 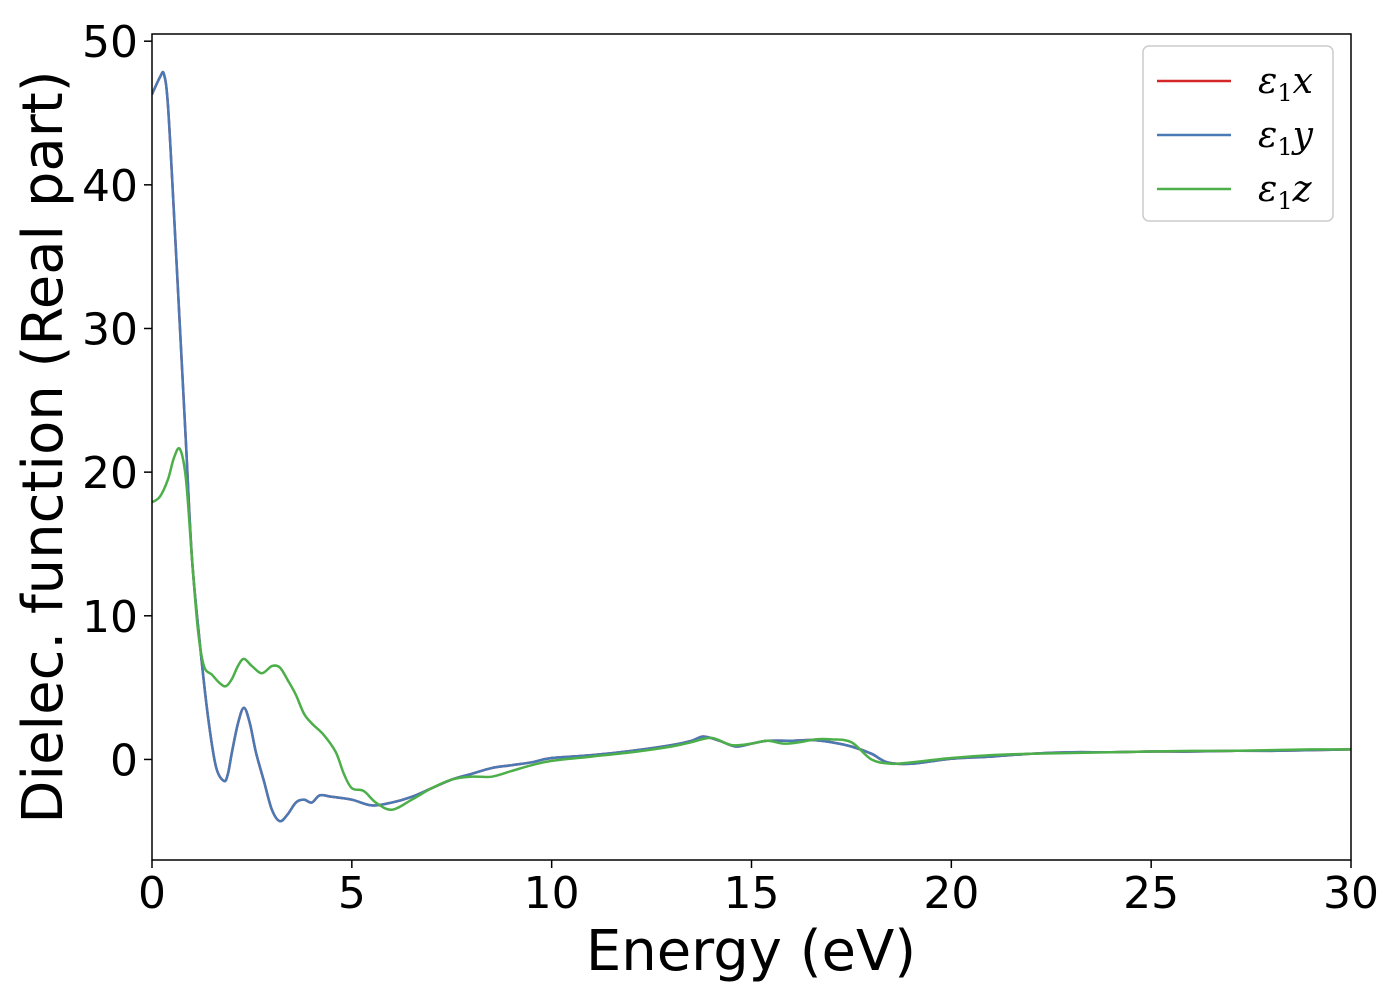 I want to click on y-tick-label: 30, so click(x=110, y=329).